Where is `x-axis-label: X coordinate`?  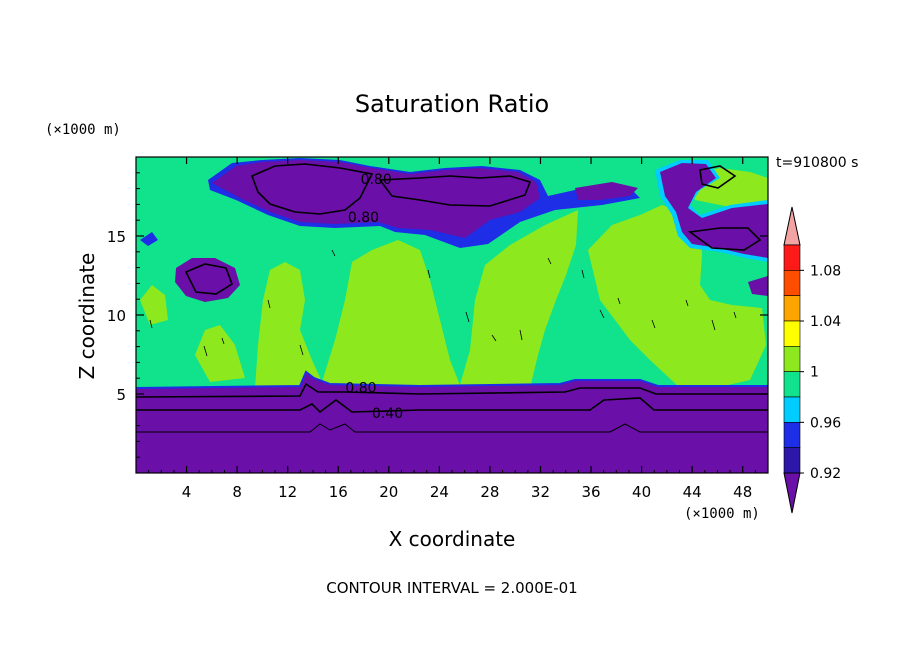
x-axis-label: X coordinate is located at coordinates (452, 539).